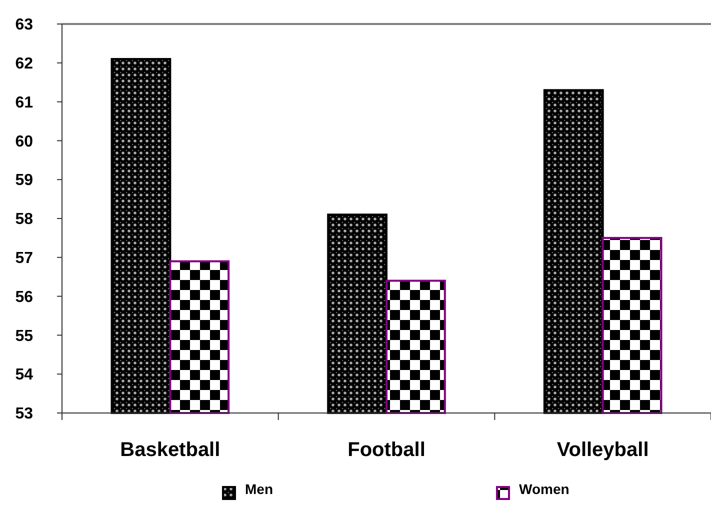 The height and width of the screenshot is (509, 711). What do you see at coordinates (24, 258) in the screenshot?
I see `y-tick-label: 57` at bounding box center [24, 258].